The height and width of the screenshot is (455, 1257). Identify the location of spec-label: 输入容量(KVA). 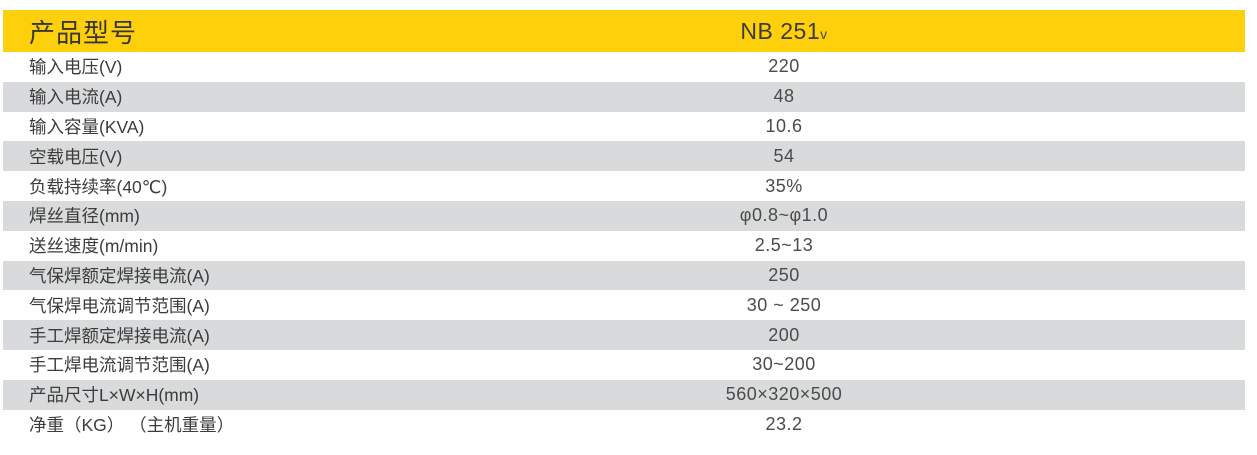
(87, 126).